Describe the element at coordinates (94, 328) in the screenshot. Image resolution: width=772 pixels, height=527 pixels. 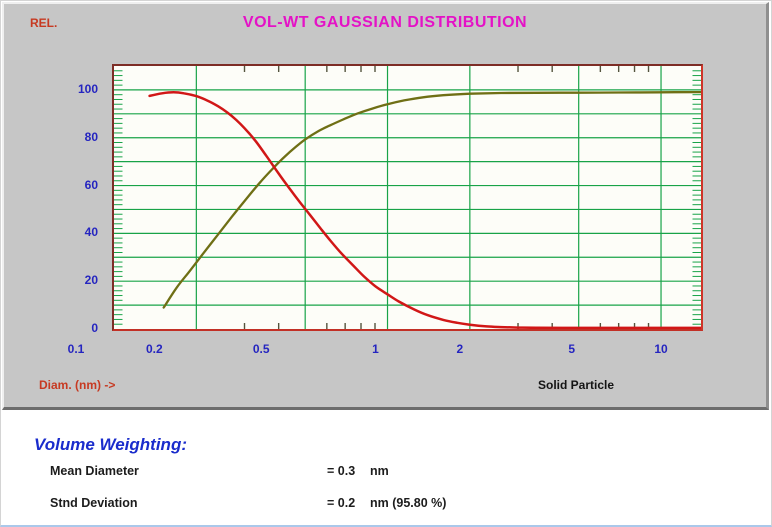
I see `y-tick-label: 0` at that location.